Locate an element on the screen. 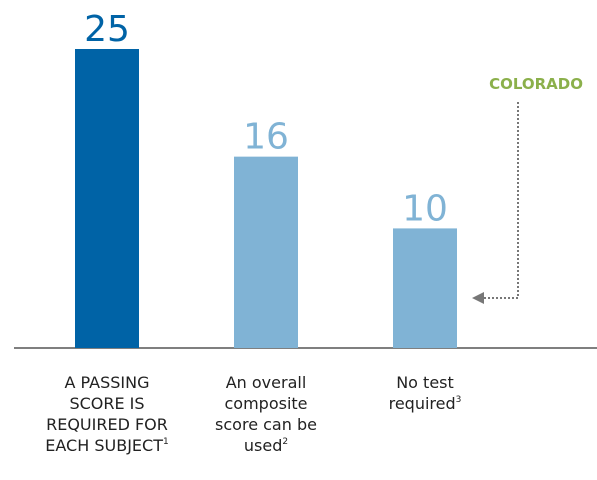 The width and height of the screenshot is (597, 480). value-label: 10 is located at coordinates (425, 208).